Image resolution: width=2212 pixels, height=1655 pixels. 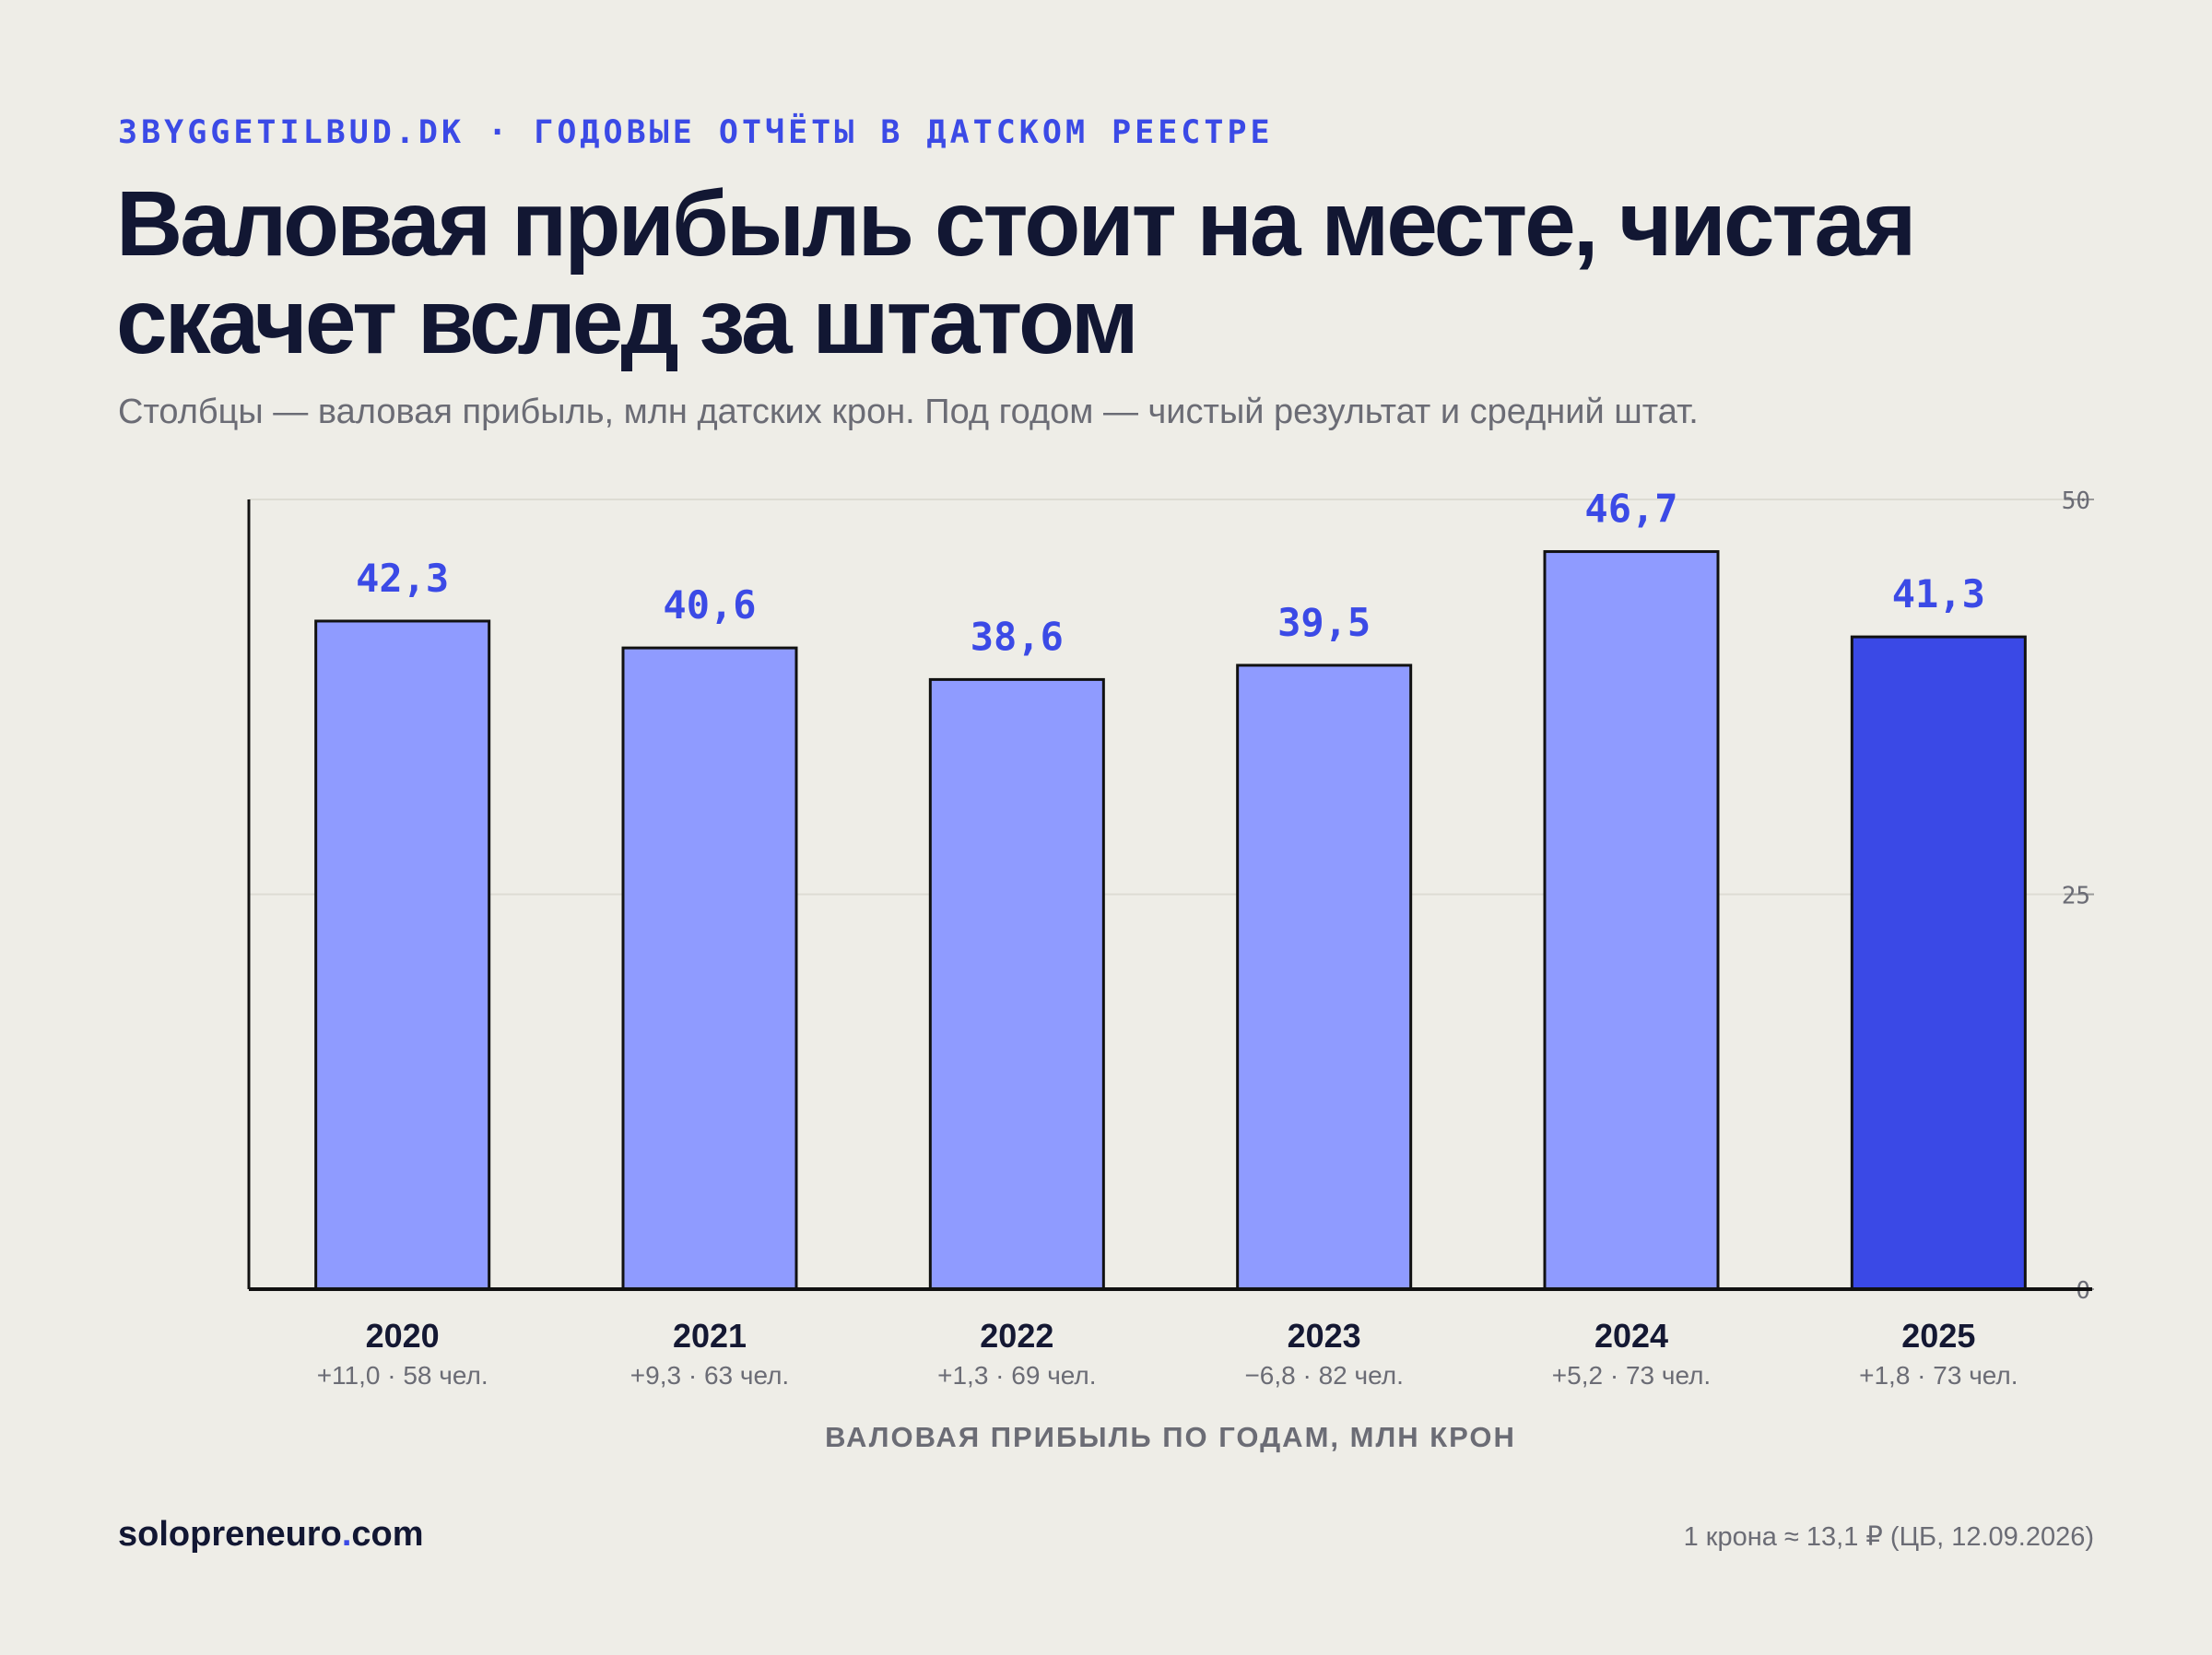 What do you see at coordinates (1938, 1375) in the screenshot?
I see `x-sublabel: +1,8 · 73 чел.` at bounding box center [1938, 1375].